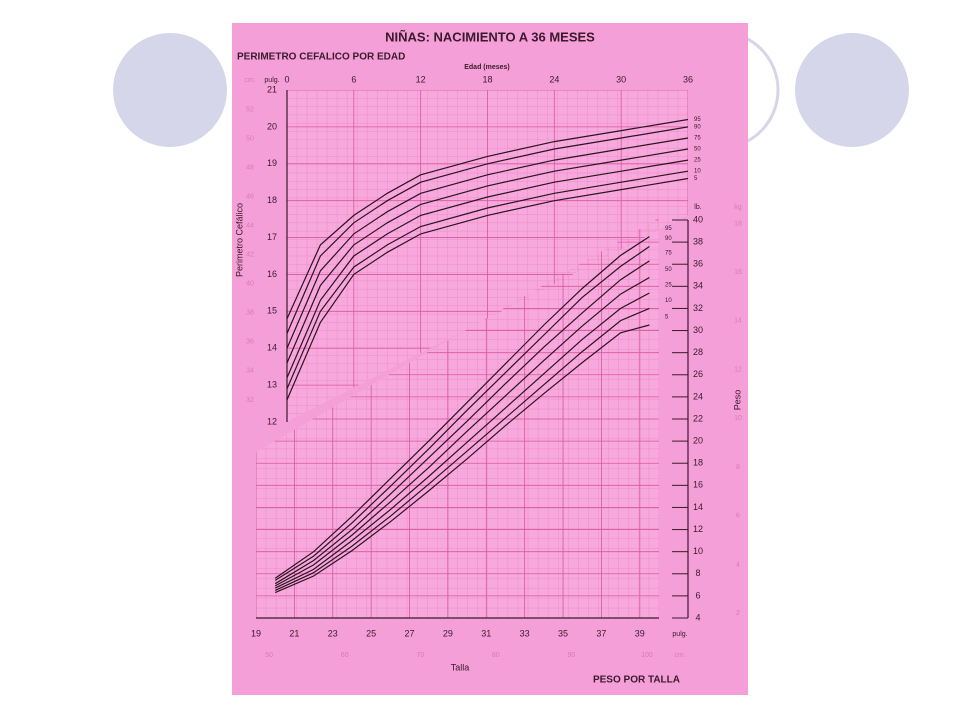  What do you see at coordinates (563, 633) in the screenshot?
I see `x-tick-label: 35` at bounding box center [563, 633].